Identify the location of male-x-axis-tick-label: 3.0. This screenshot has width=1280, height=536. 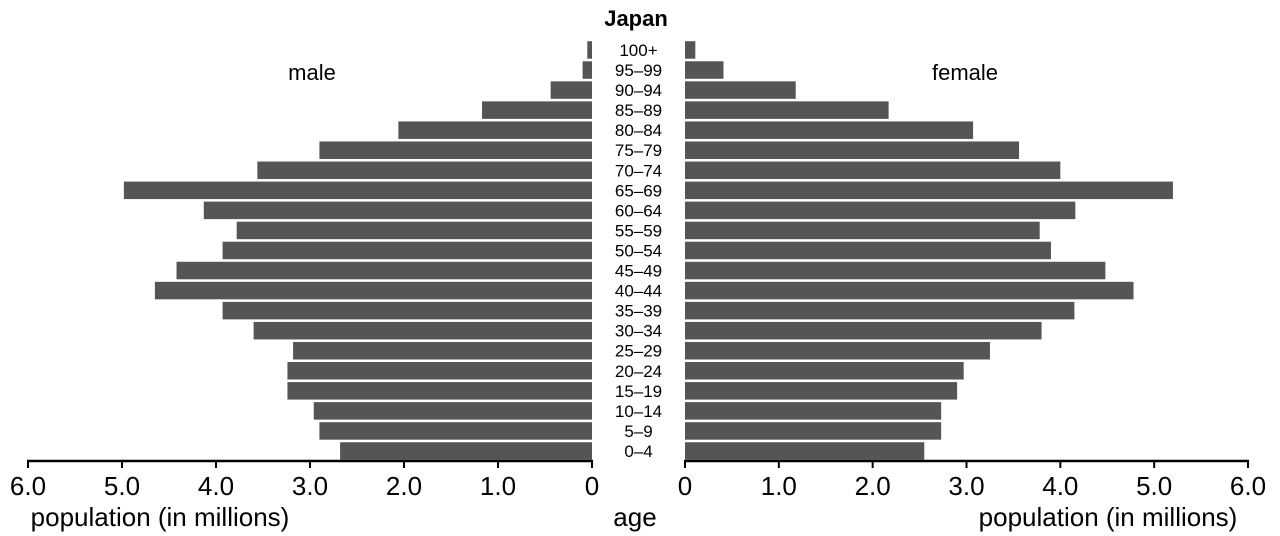
(310, 486).